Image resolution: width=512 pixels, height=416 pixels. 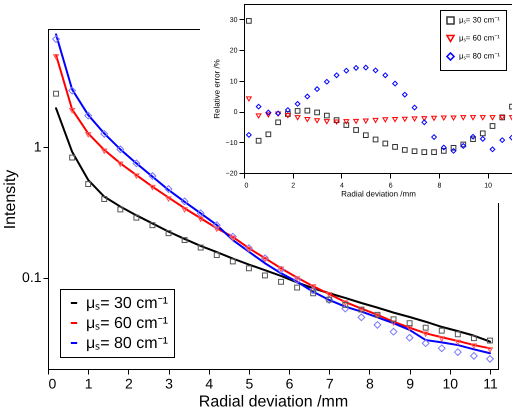 I want to click on x-tick-label: 9, so click(x=410, y=384).